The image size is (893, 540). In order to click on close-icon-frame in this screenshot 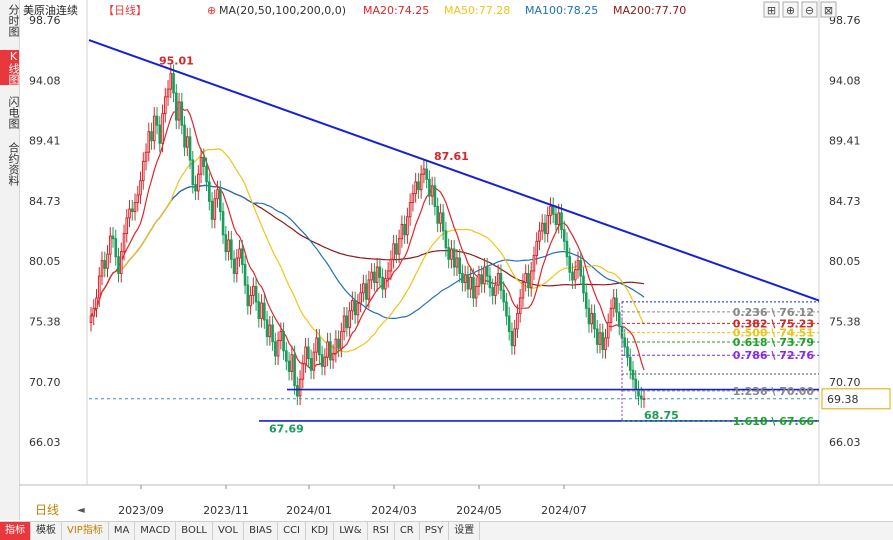, I will do `click(828, 9)`.